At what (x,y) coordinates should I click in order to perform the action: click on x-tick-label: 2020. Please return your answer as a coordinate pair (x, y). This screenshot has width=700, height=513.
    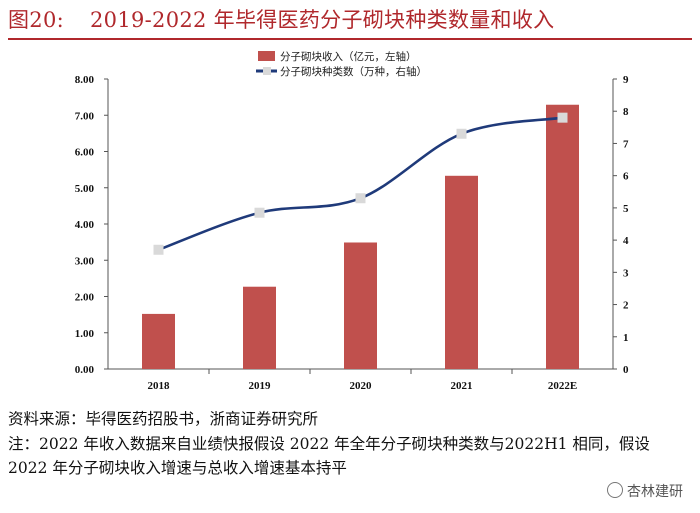
    Looking at the image, I should click on (361, 386).